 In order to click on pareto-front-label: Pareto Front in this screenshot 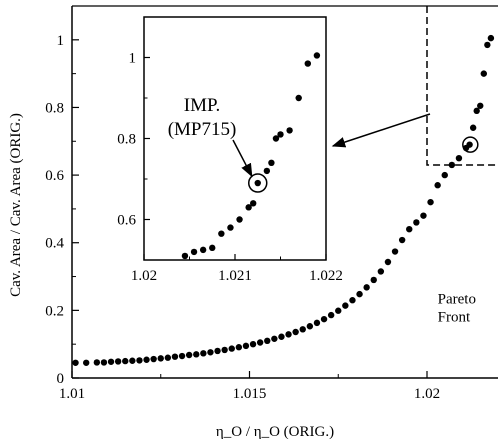, I will do `click(457, 309)`.